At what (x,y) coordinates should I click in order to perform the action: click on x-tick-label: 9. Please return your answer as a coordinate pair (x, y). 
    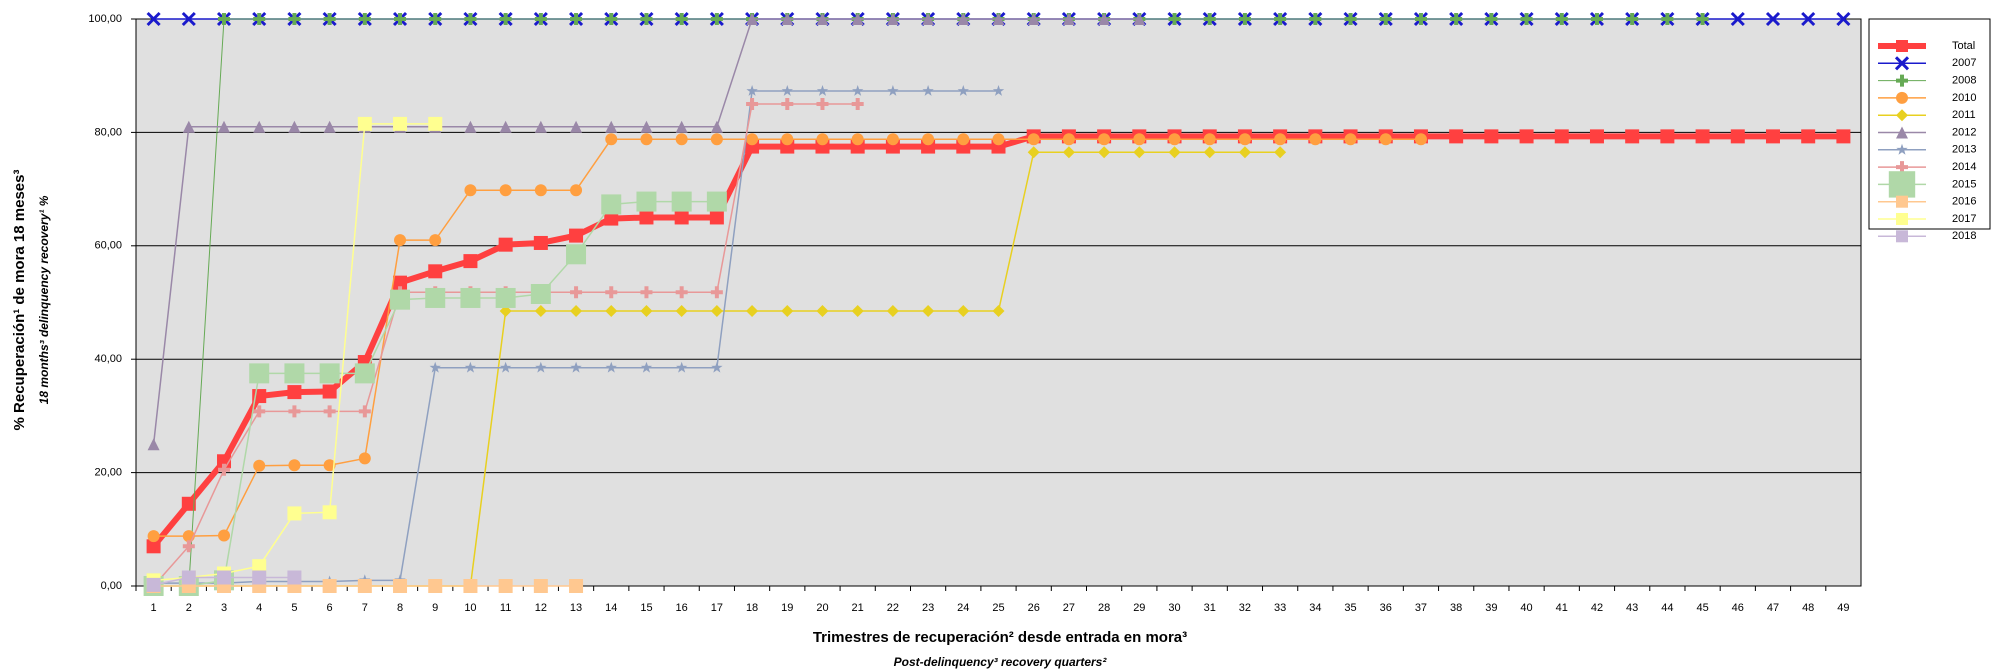
    Looking at the image, I should click on (435, 608).